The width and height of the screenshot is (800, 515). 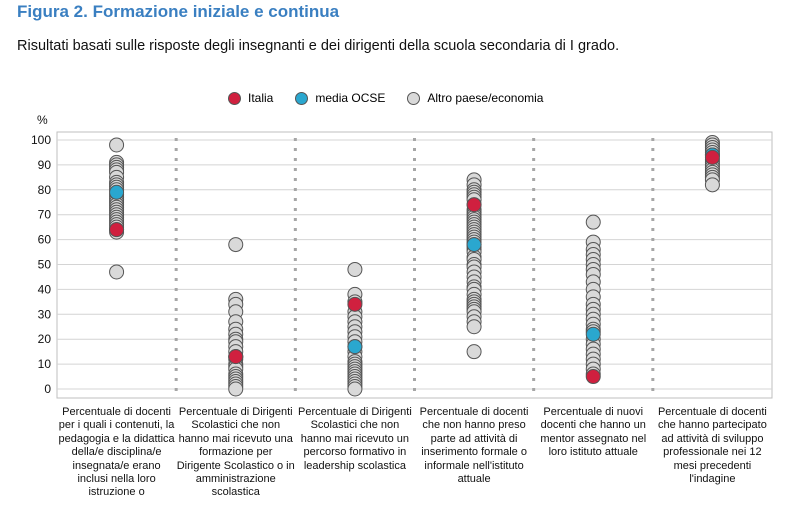 What do you see at coordinates (414, 98) in the screenshot?
I see `legend-swatch-altro-paese` at bounding box center [414, 98].